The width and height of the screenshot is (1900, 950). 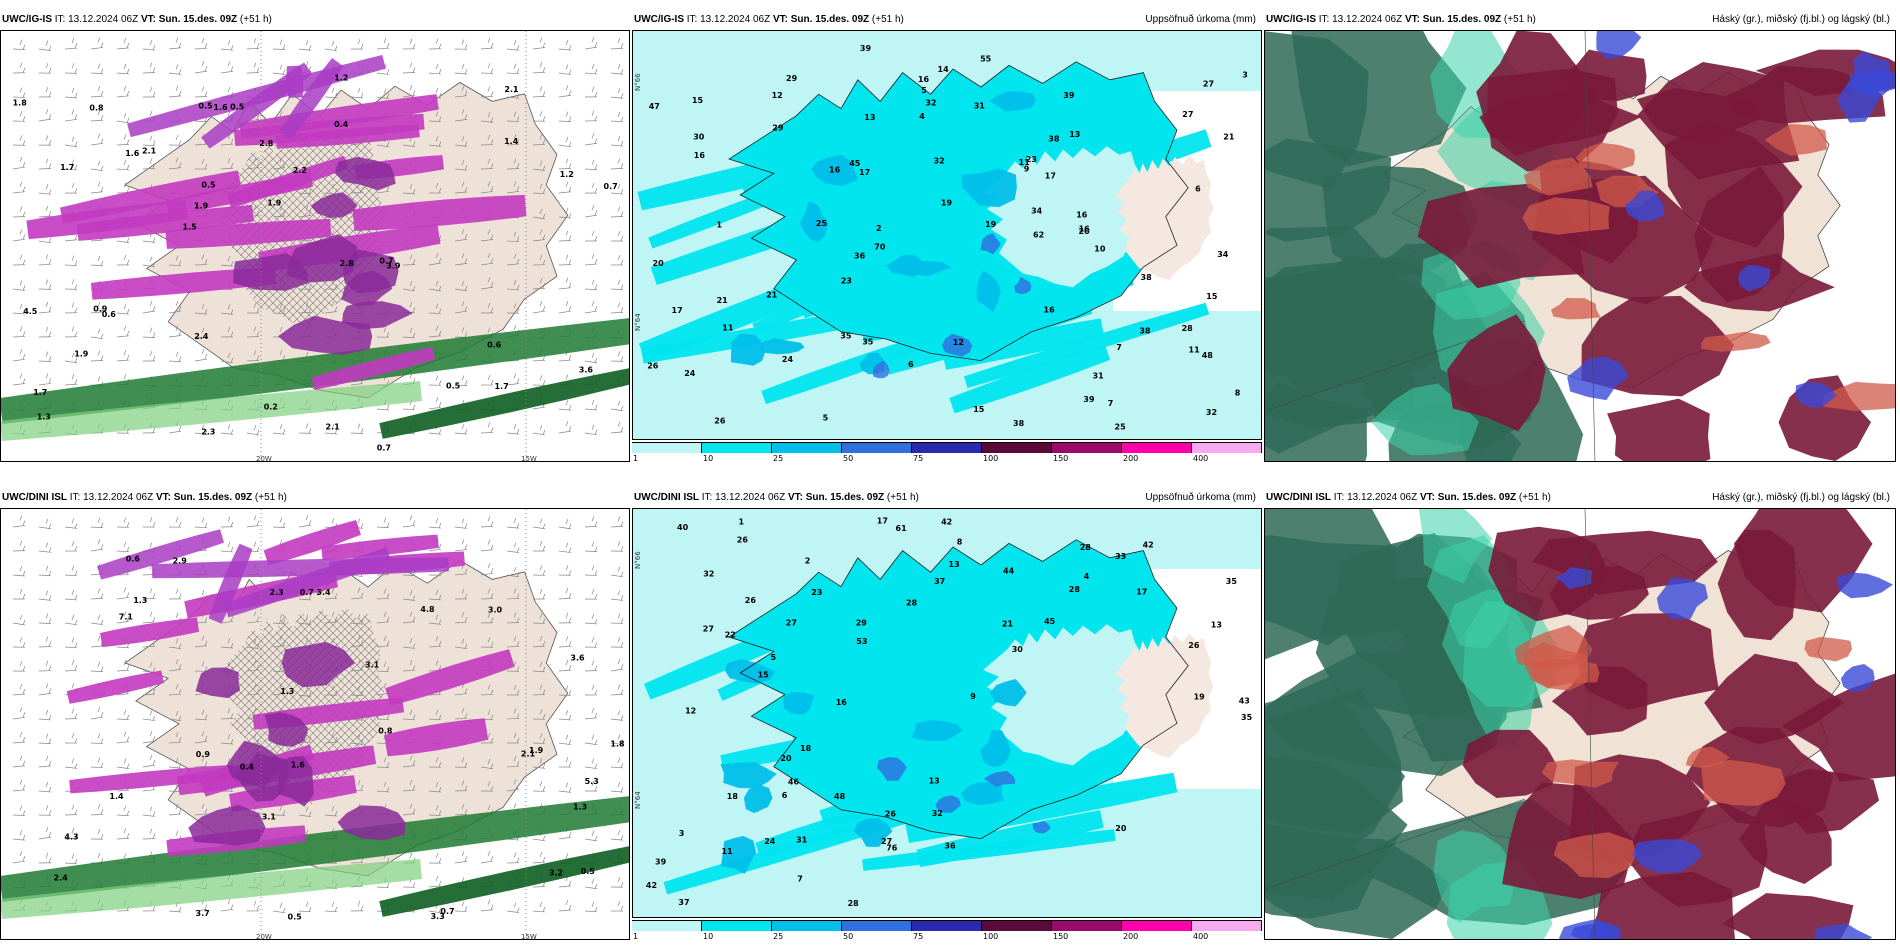 What do you see at coordinates (1379, 320) in the screenshot?
I see `low-cloud` at bounding box center [1379, 320].